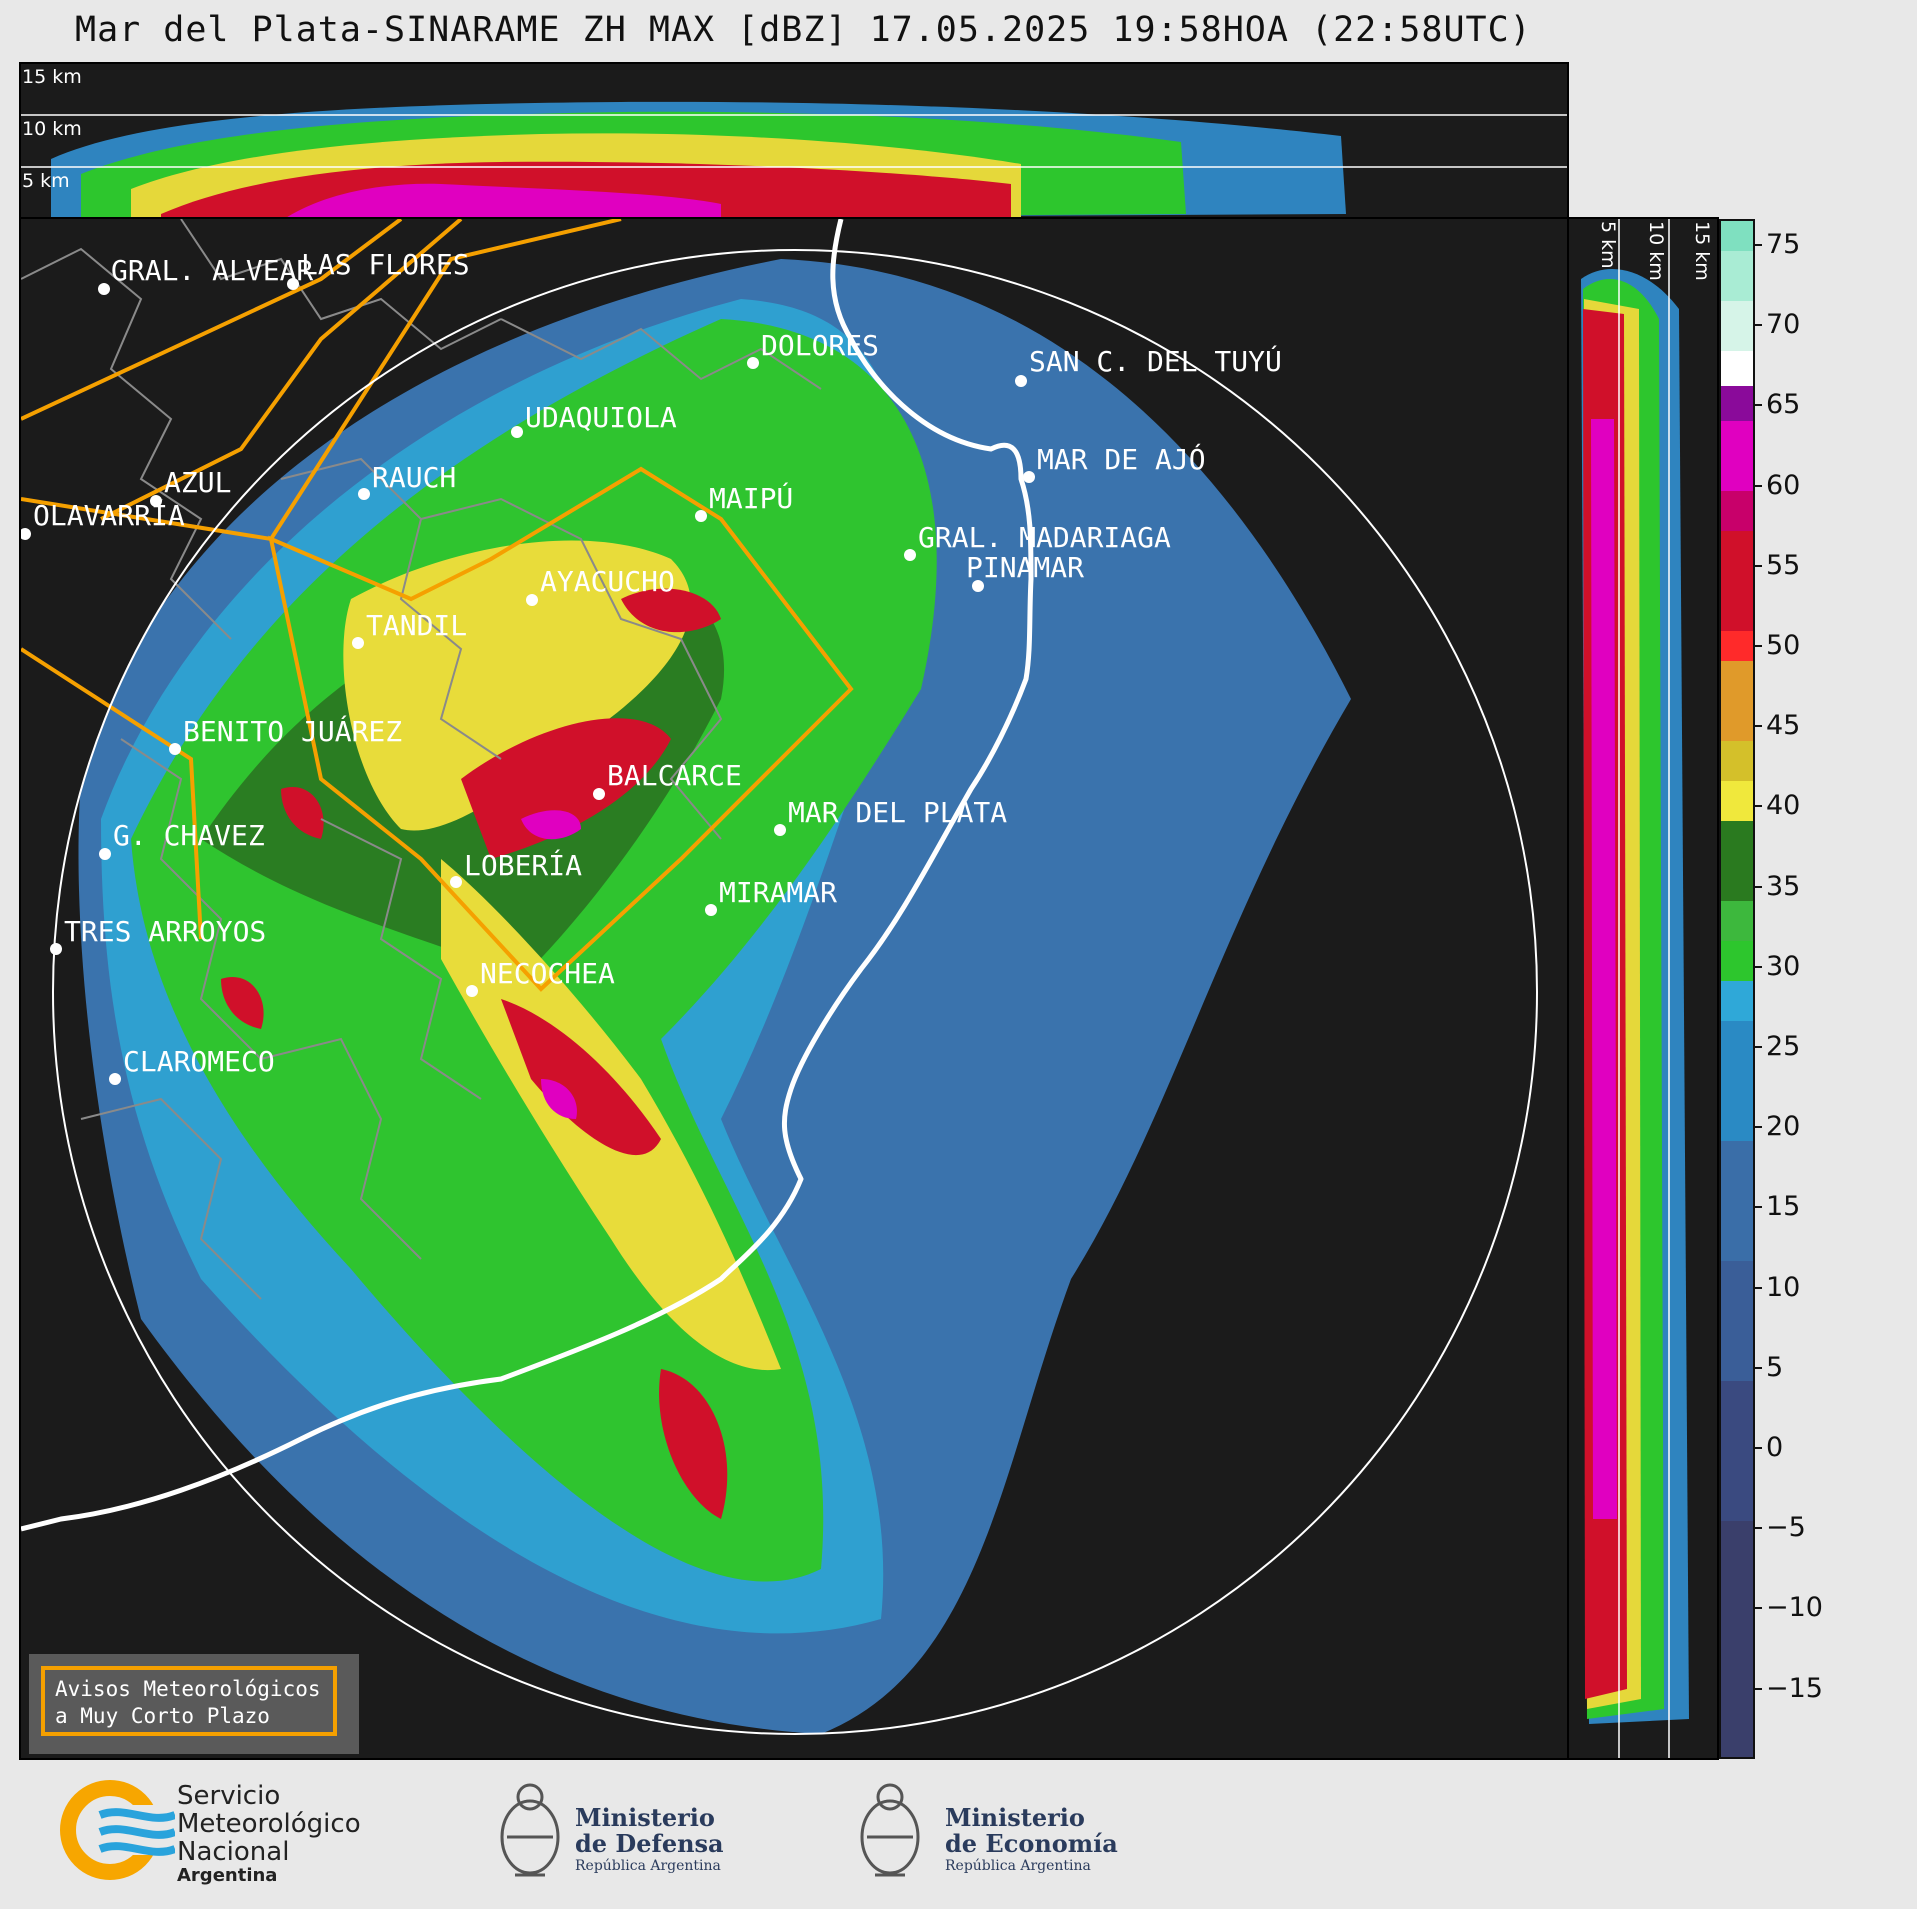 This screenshot has width=1917, height=1909. I want to click on city-label: MAIPÚ, so click(751, 498).